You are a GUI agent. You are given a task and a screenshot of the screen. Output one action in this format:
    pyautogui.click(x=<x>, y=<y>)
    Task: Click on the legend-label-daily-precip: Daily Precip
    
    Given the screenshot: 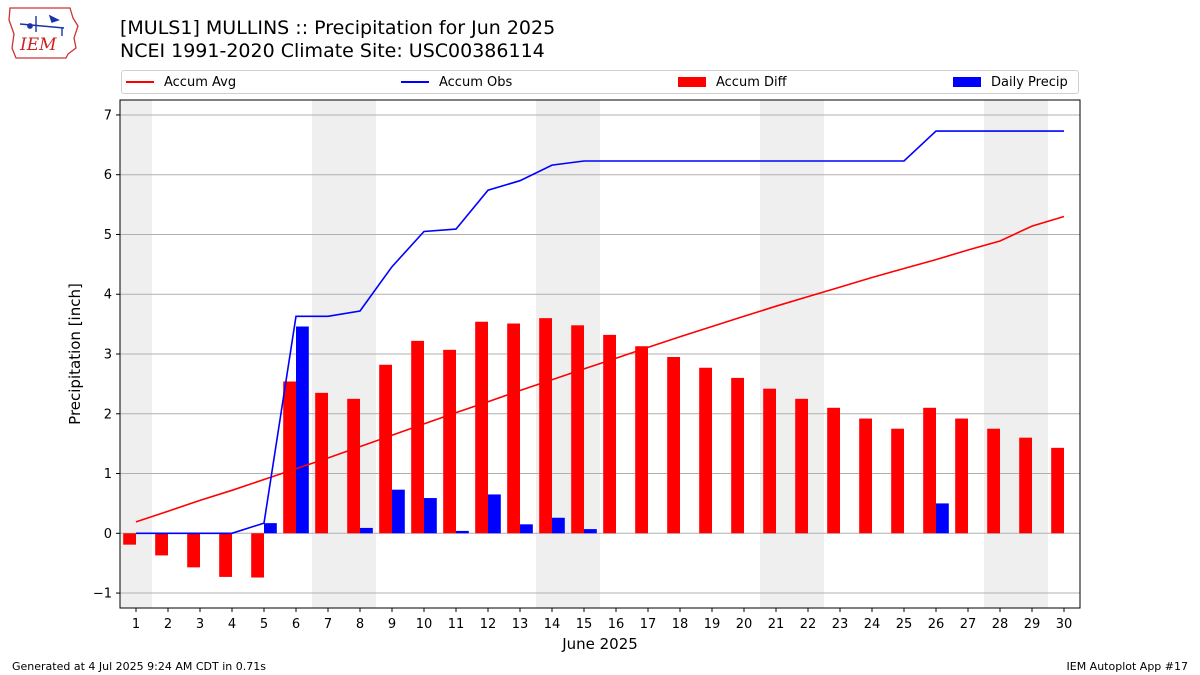 What is the action you would take?
    pyautogui.click(x=1029, y=82)
    